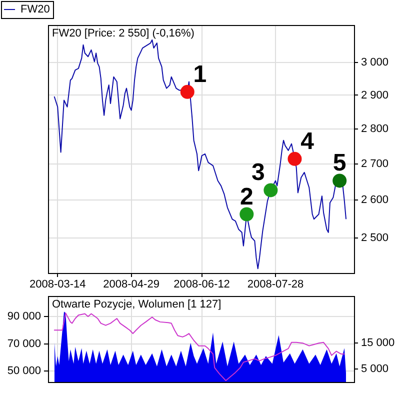 The image size is (402, 401). Describe the element at coordinates (375, 164) in the screenshot. I see `y-tick-label: 2 700` at that location.